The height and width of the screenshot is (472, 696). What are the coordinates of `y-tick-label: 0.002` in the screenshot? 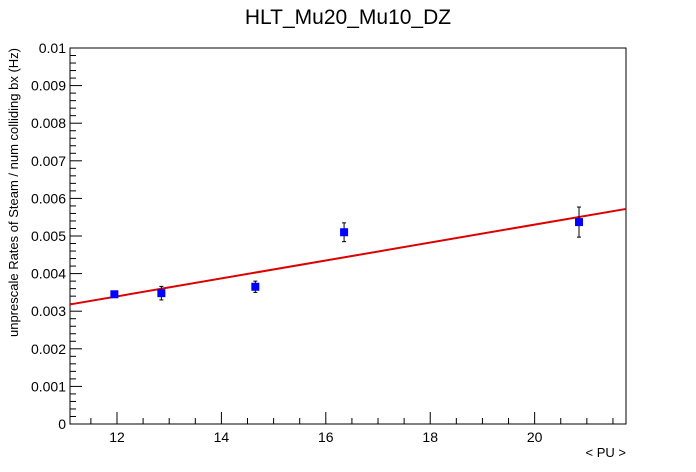 It's located at (48, 349).